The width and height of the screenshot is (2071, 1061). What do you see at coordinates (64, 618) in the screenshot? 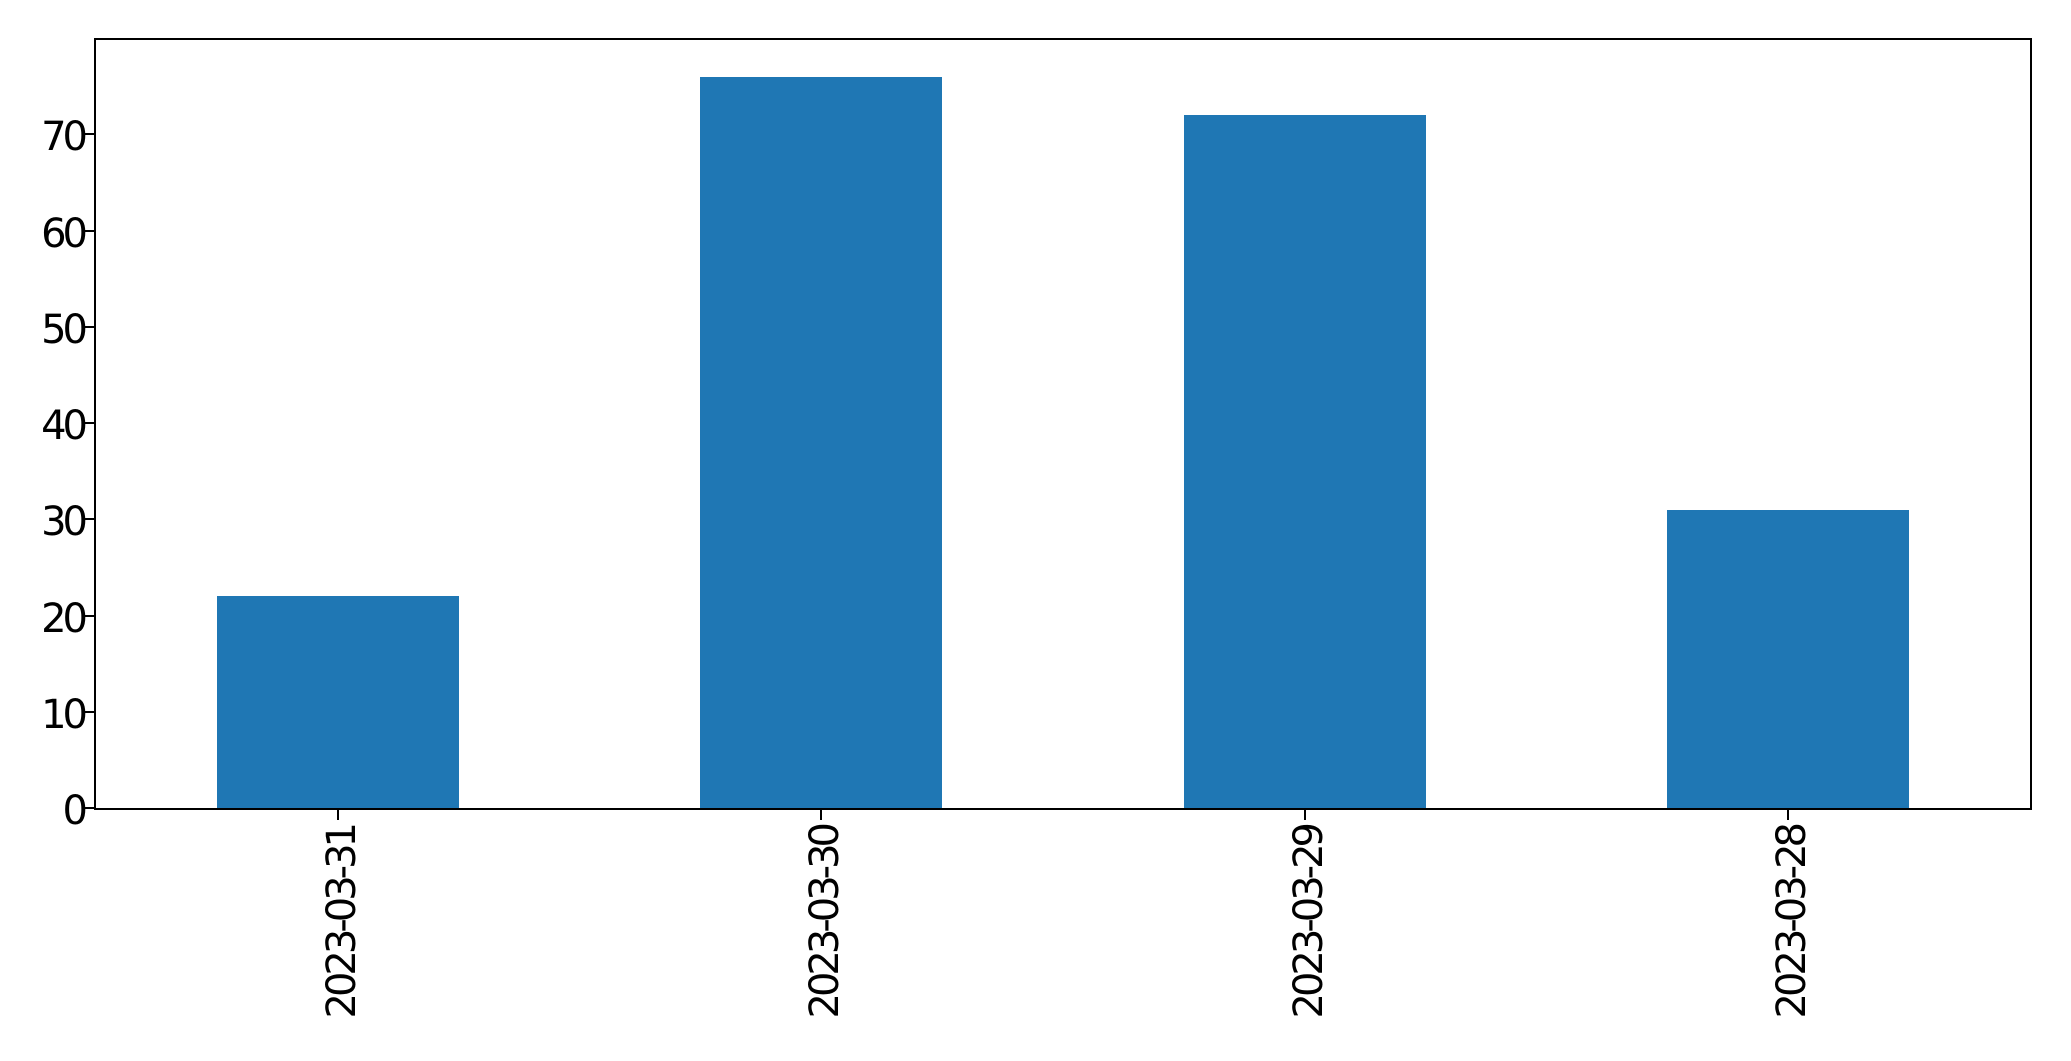
I see `y-tick-label: 20` at bounding box center [64, 618].